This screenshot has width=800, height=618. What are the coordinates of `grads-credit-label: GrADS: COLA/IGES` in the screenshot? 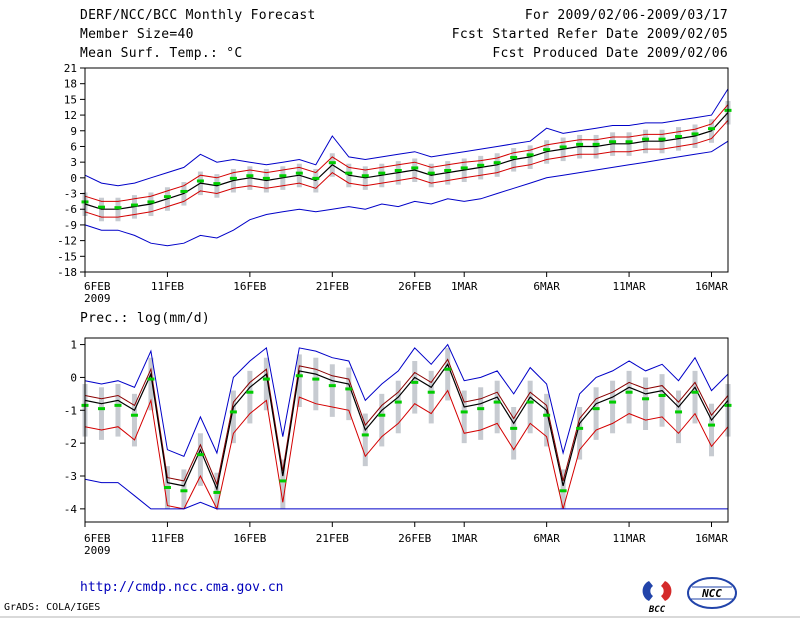 It's located at (52, 607).